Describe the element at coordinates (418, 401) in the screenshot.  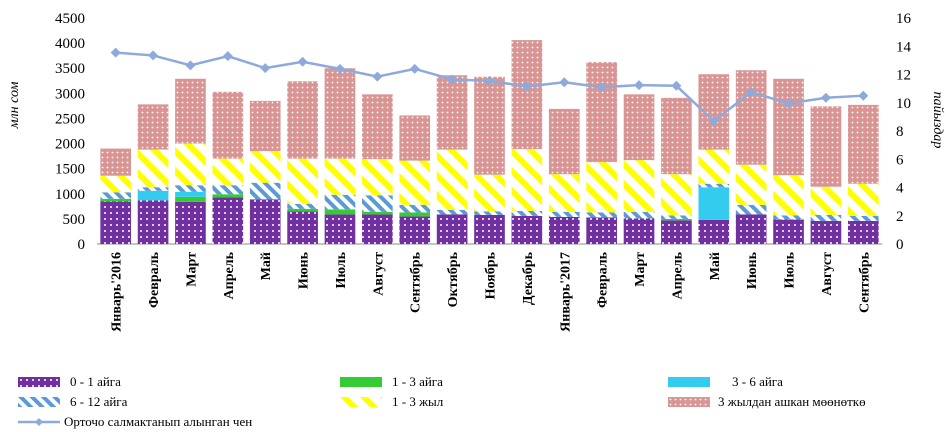
I see `legend-label-1-3y: 1 - 3 жыл` at that location.